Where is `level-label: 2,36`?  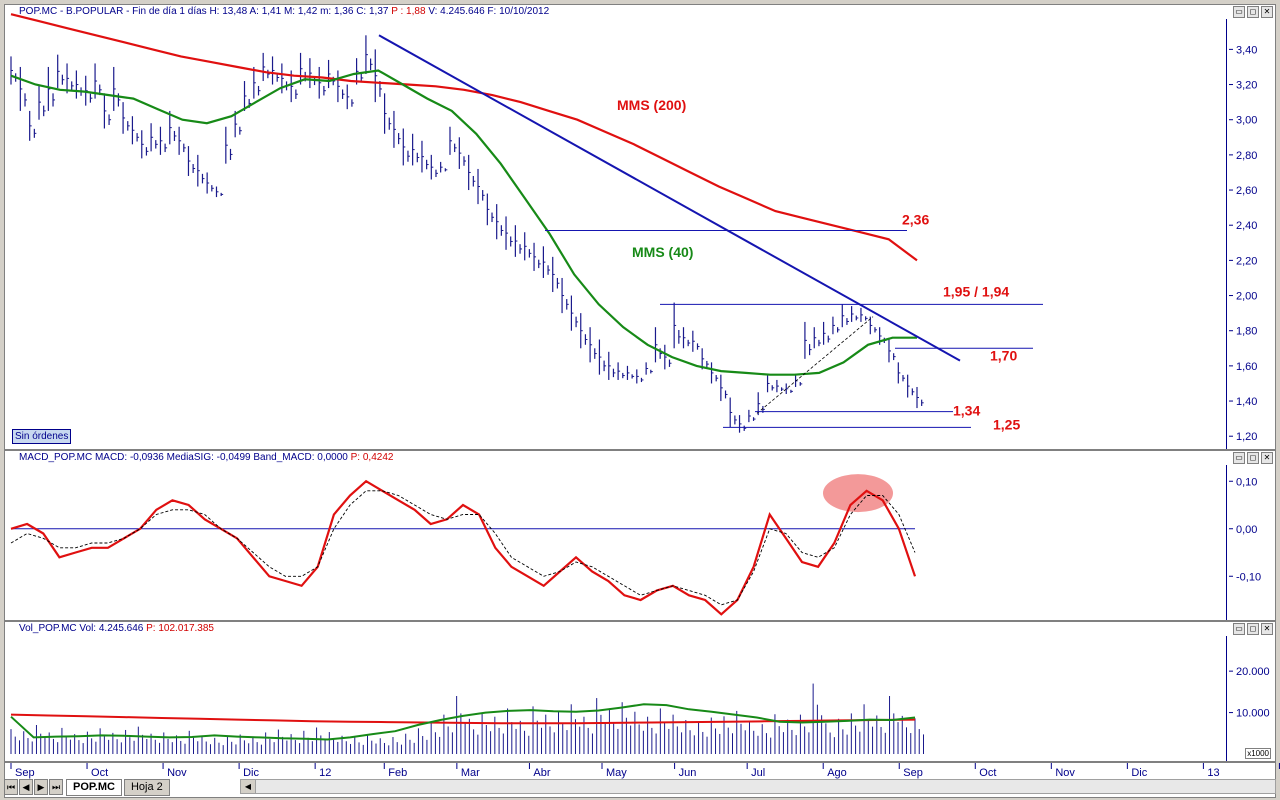 level-label: 2,36 is located at coordinates (915, 219).